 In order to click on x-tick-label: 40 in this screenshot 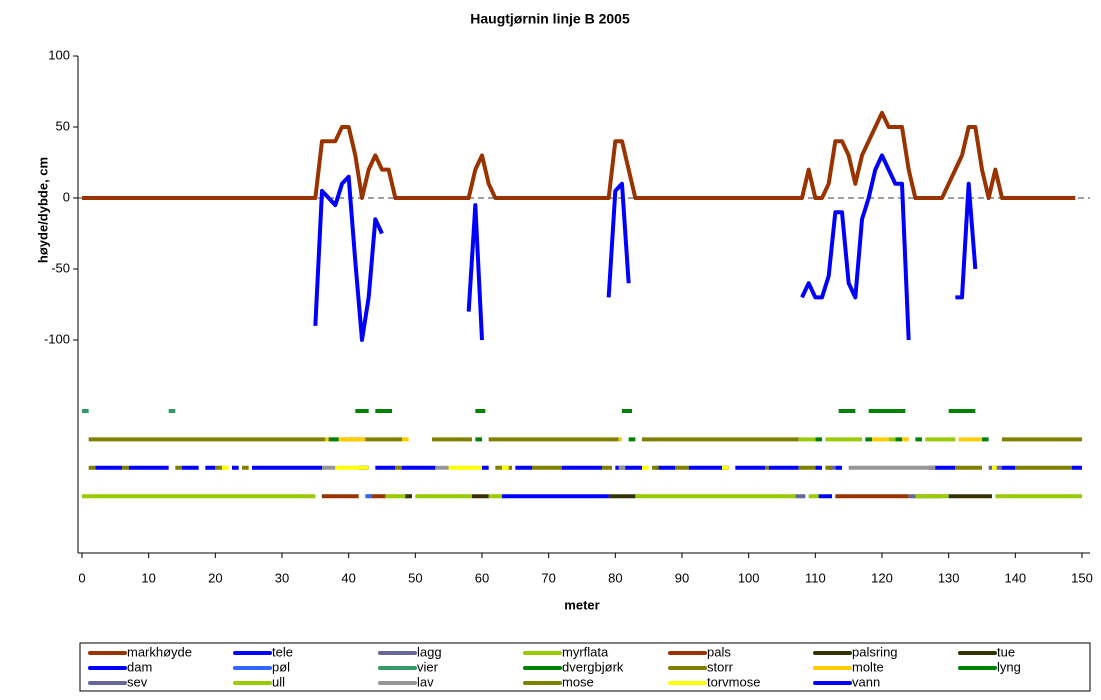, I will do `click(348, 577)`.